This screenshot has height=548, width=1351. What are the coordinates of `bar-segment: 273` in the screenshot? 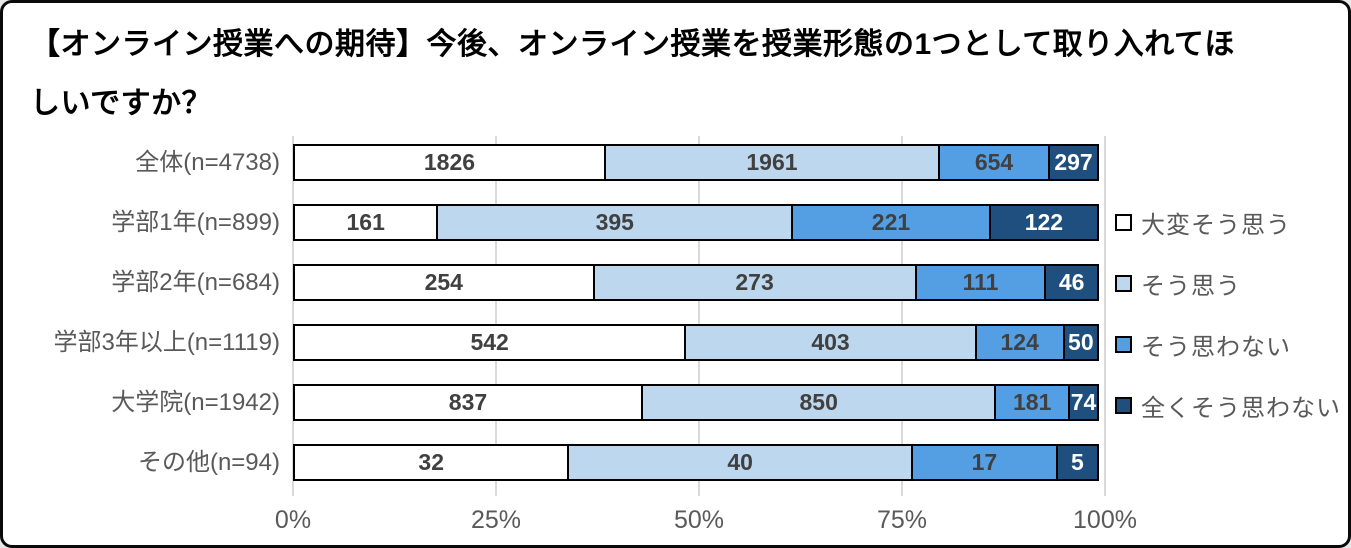 It's located at (754, 282).